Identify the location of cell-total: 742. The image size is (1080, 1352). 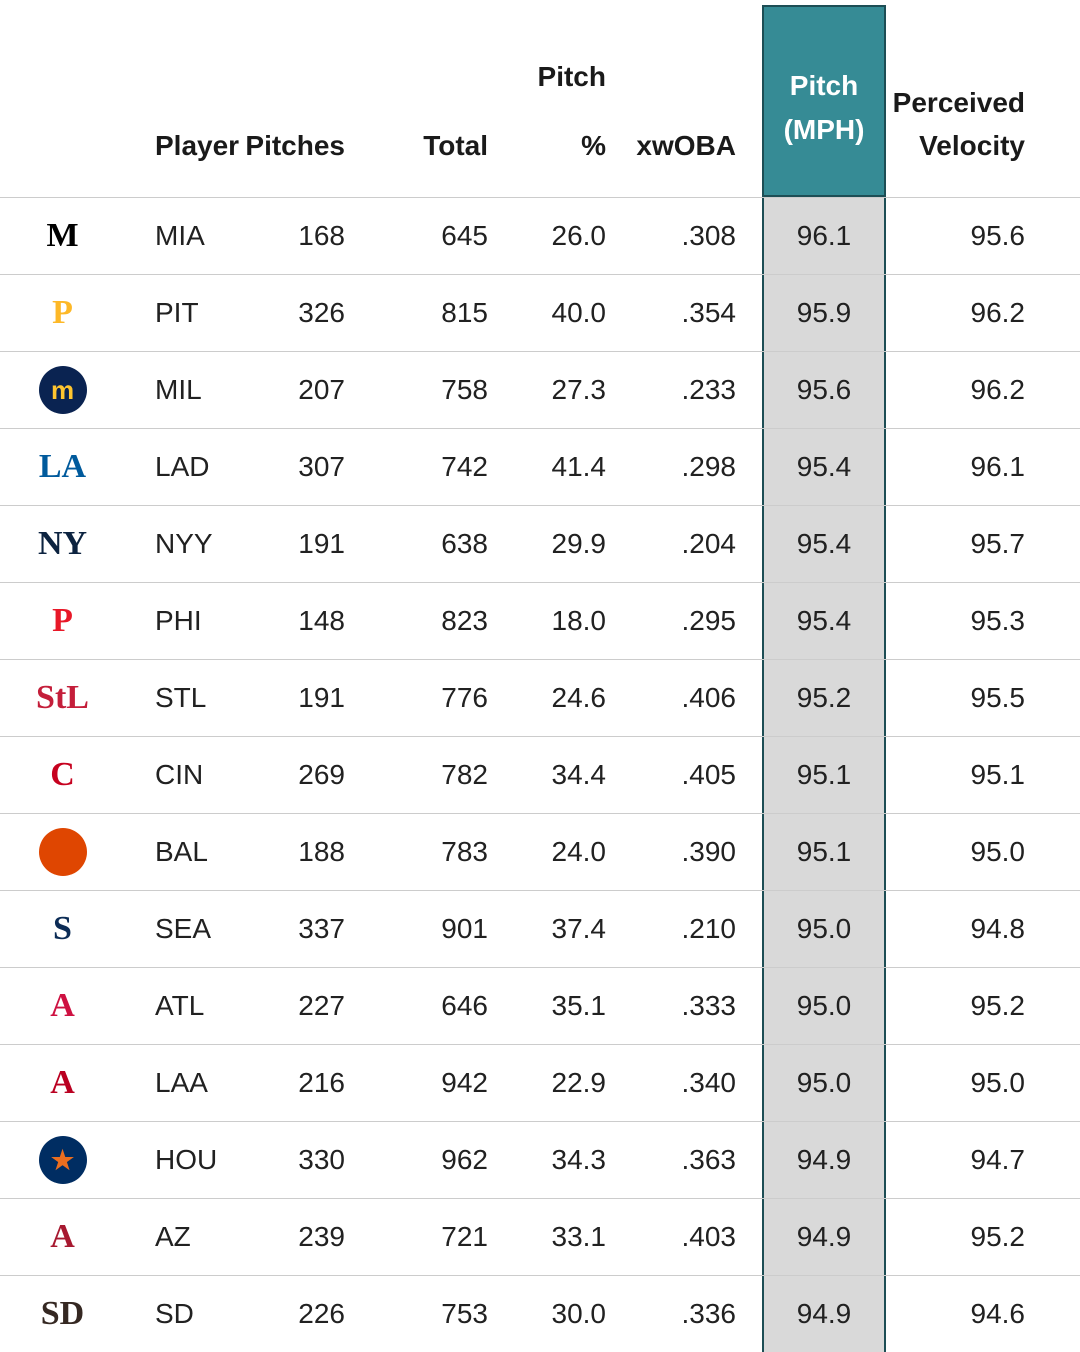
(464, 466).